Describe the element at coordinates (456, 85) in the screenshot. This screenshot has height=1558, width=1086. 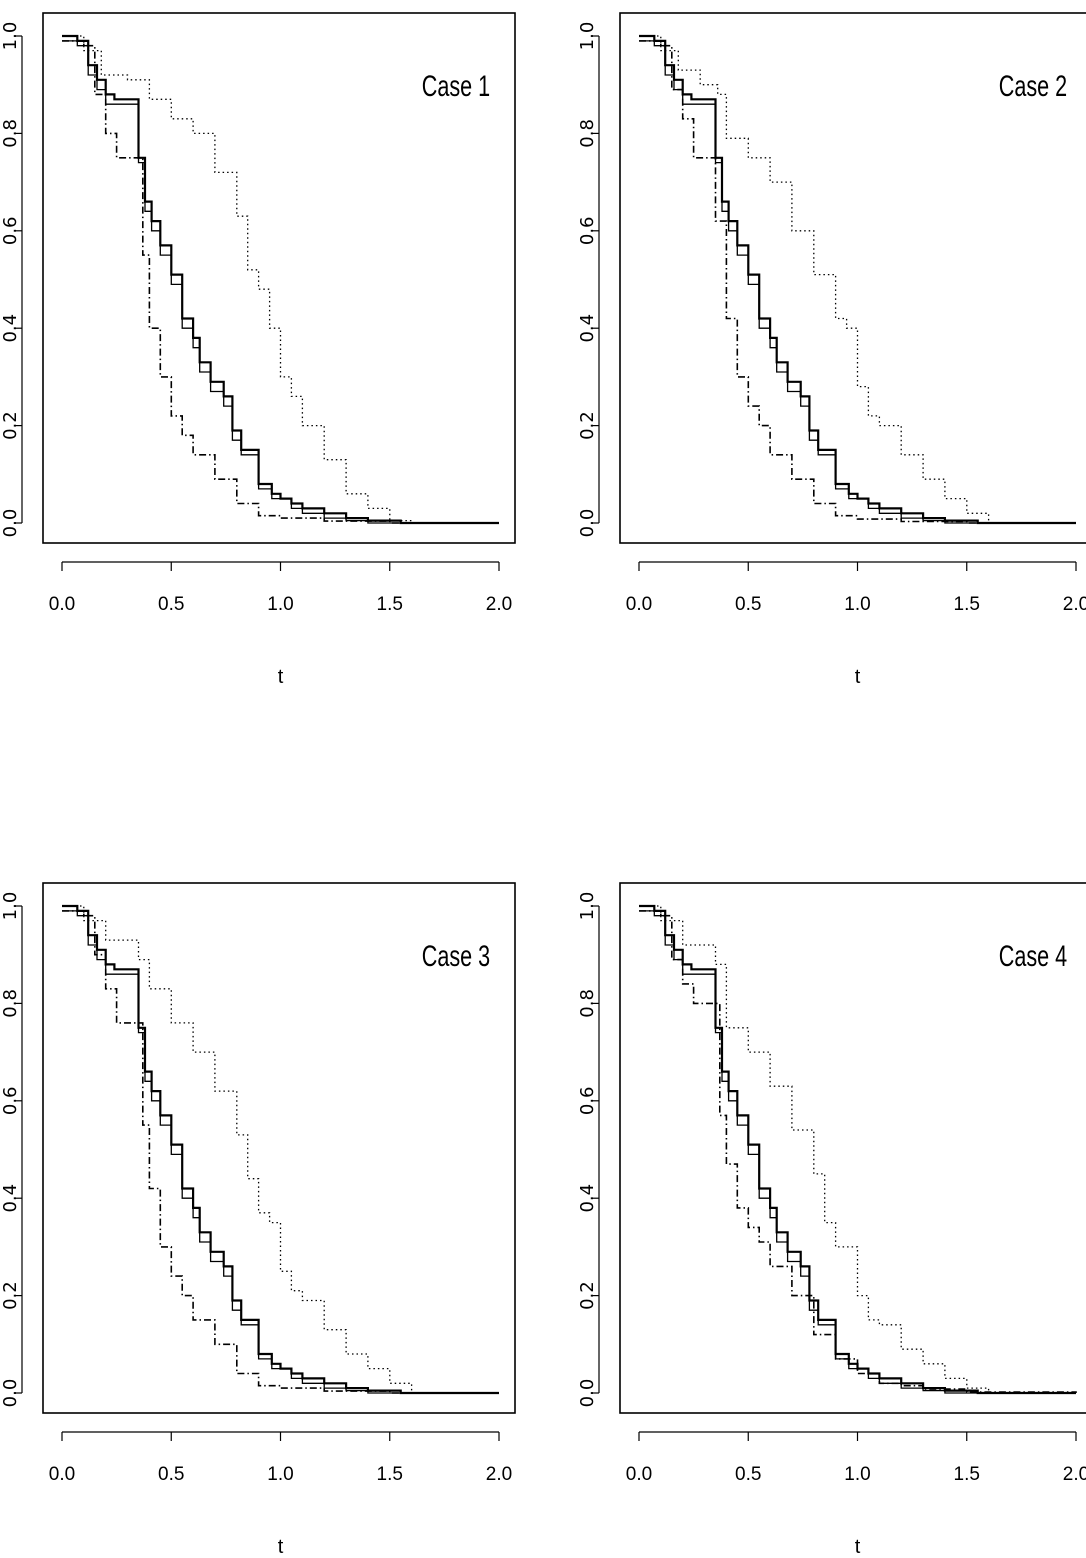
I see `chart-title: Case 1` at that location.